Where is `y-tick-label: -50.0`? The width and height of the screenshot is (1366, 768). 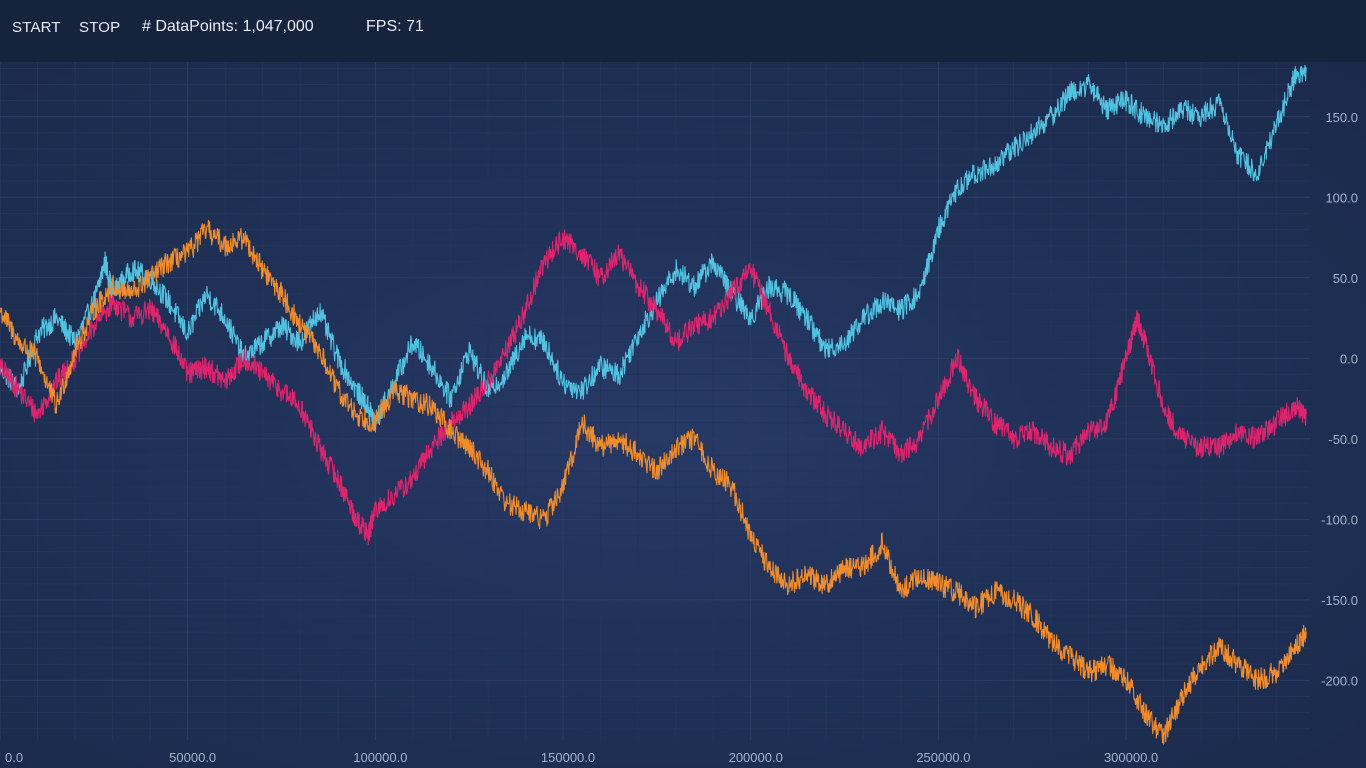
y-tick-label: -50.0 is located at coordinates (1343, 439).